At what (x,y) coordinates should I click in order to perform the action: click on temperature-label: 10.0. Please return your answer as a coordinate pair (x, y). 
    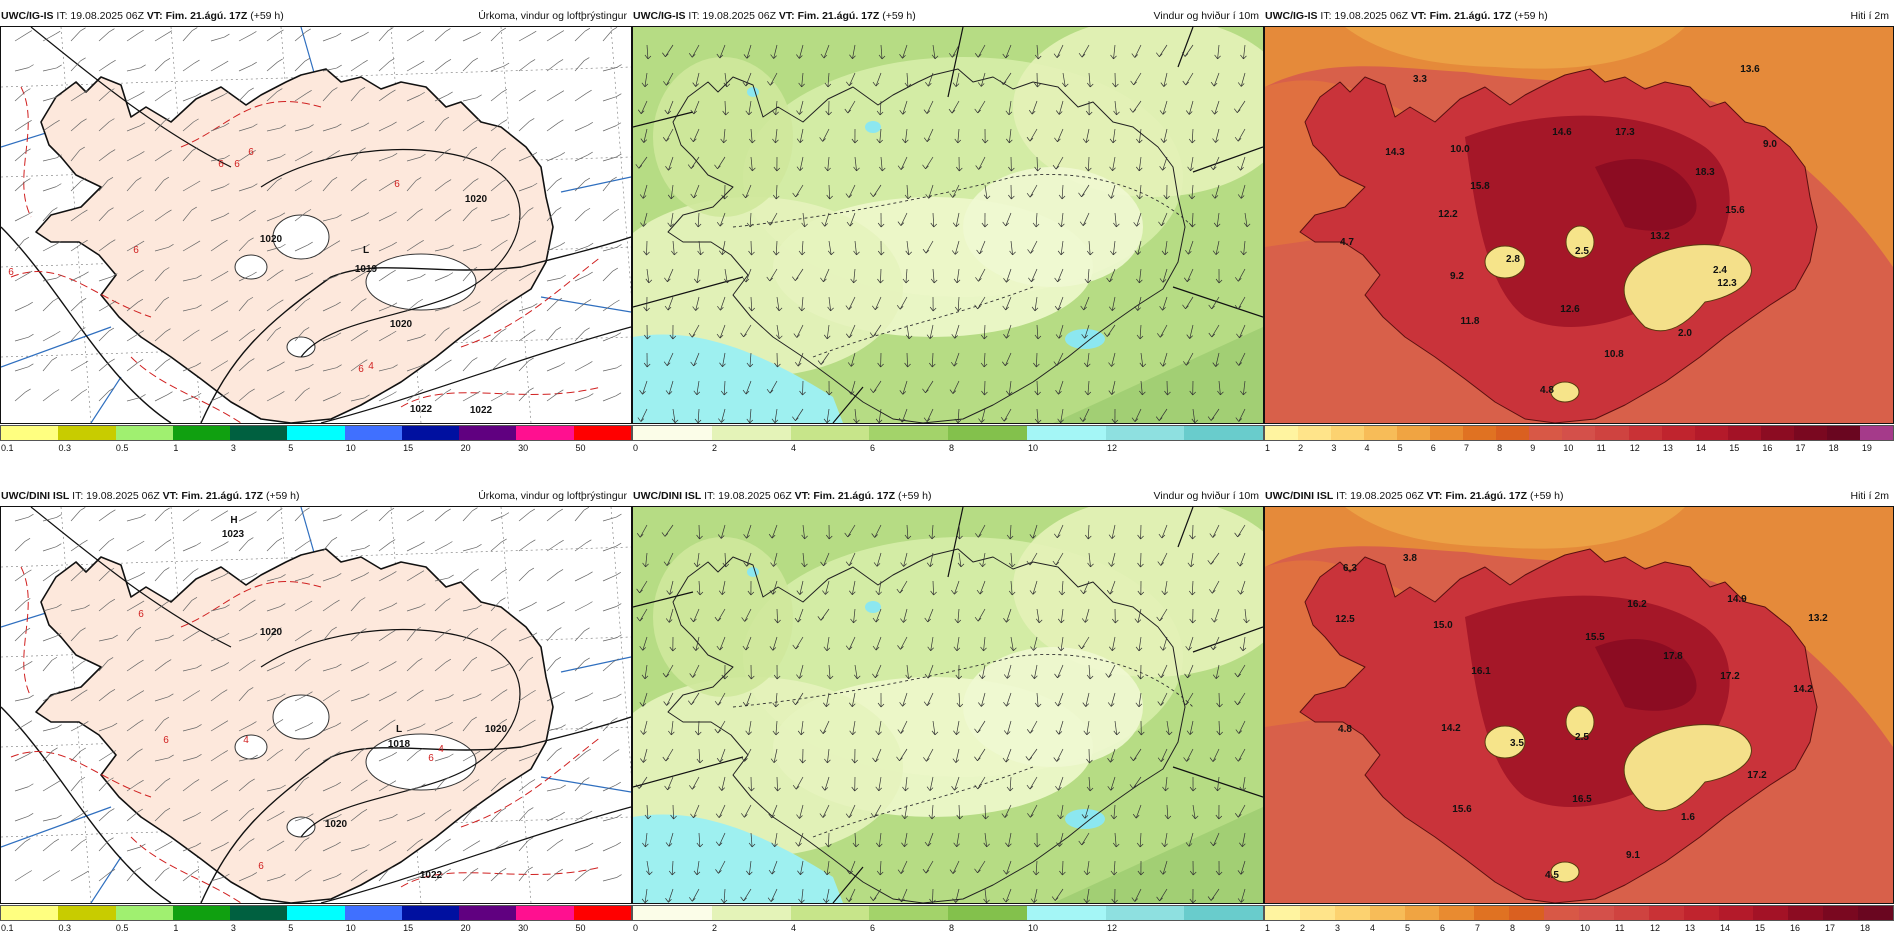
    Looking at the image, I should click on (1460, 149).